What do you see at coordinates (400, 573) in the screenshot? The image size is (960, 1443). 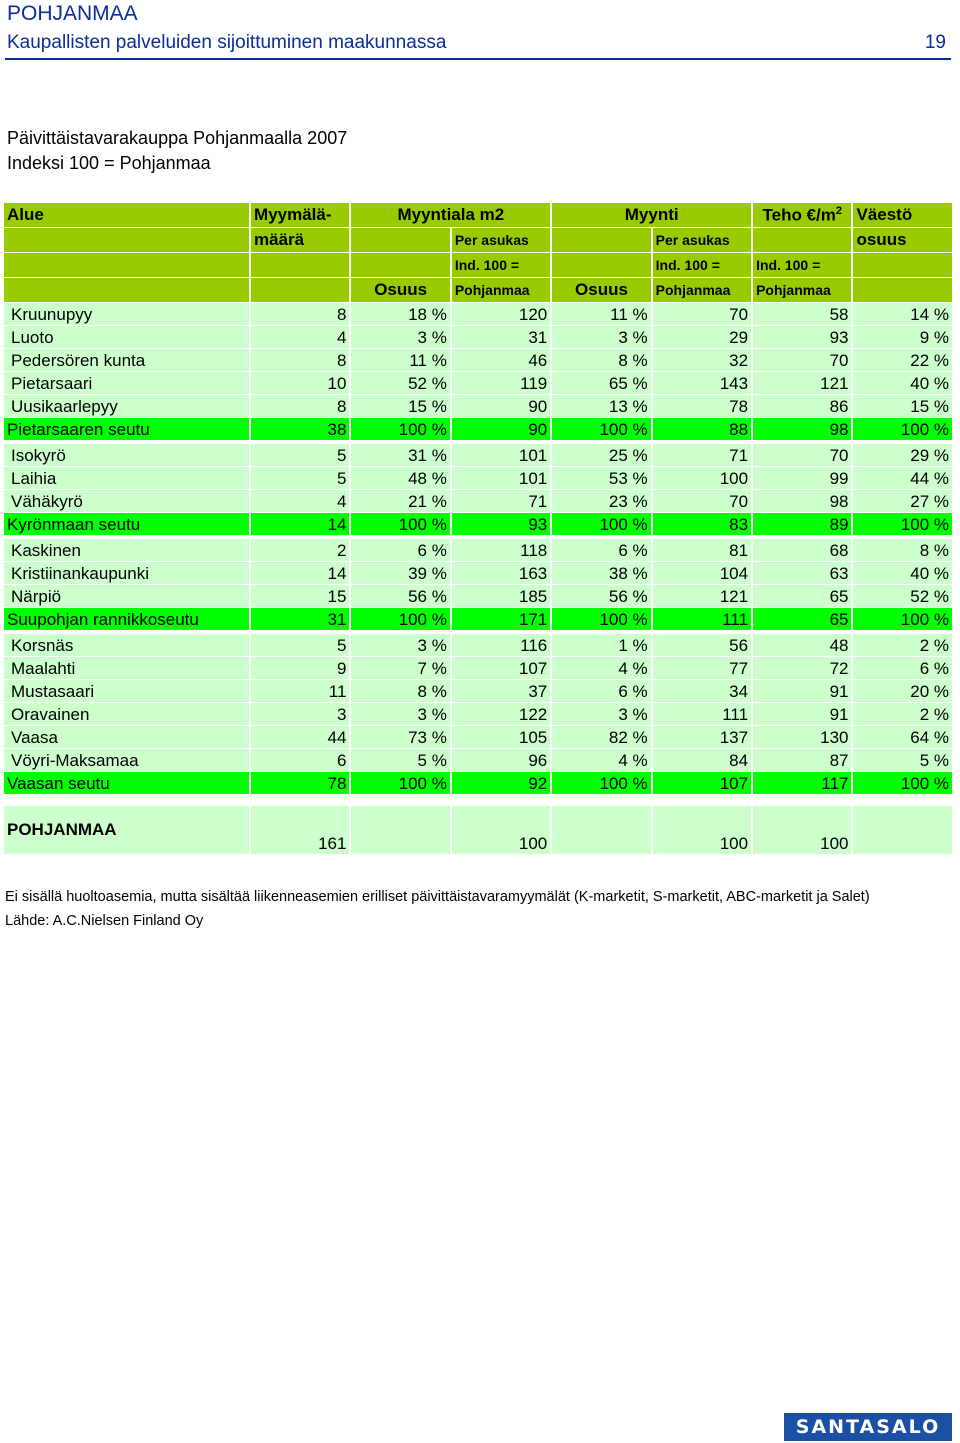 I see `sales-area-share: 39 %` at bounding box center [400, 573].